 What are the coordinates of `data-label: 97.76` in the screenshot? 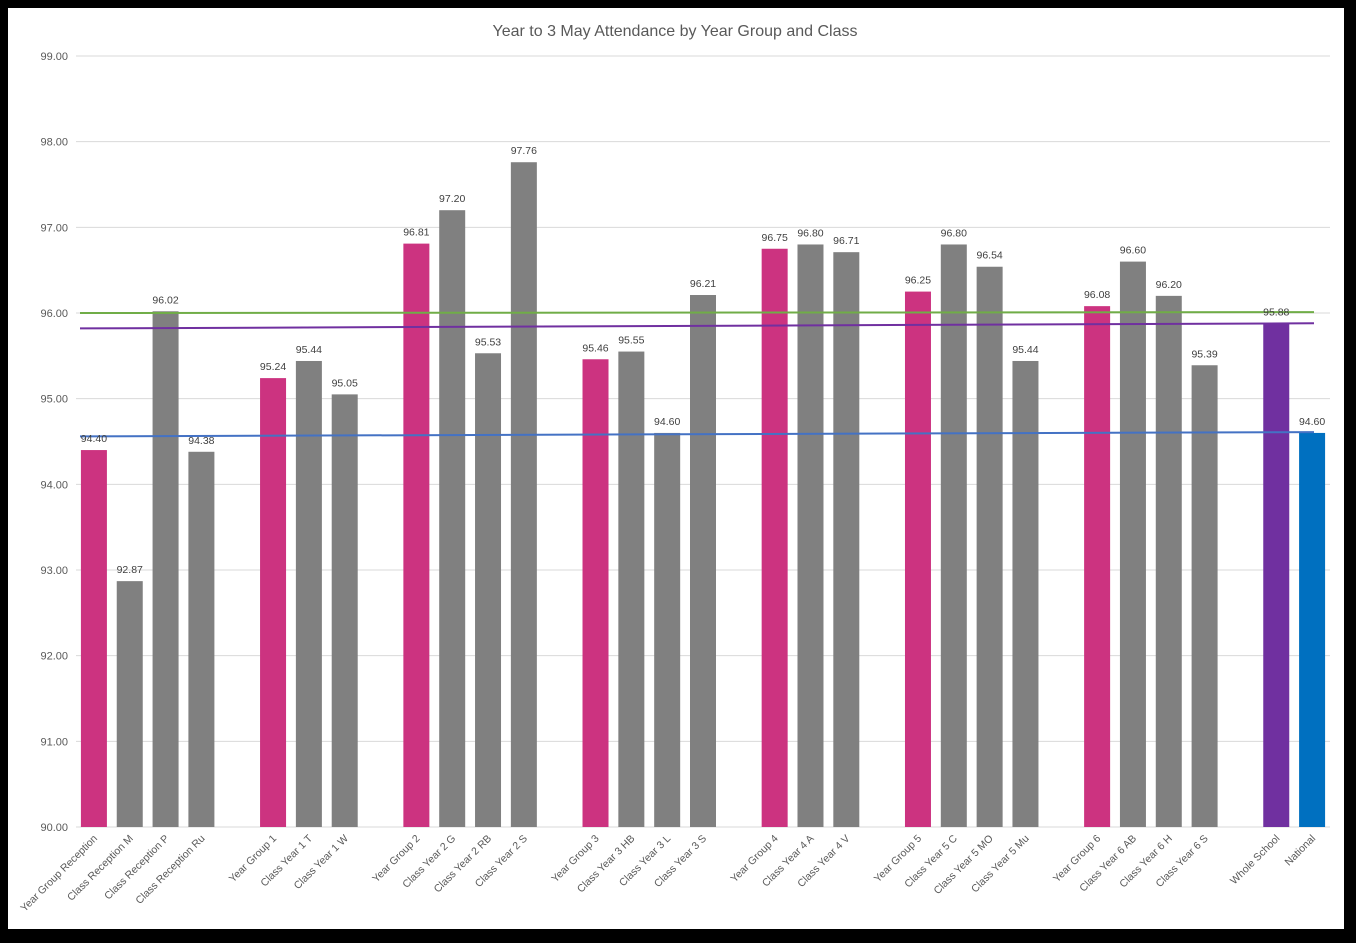 It's located at (524, 151).